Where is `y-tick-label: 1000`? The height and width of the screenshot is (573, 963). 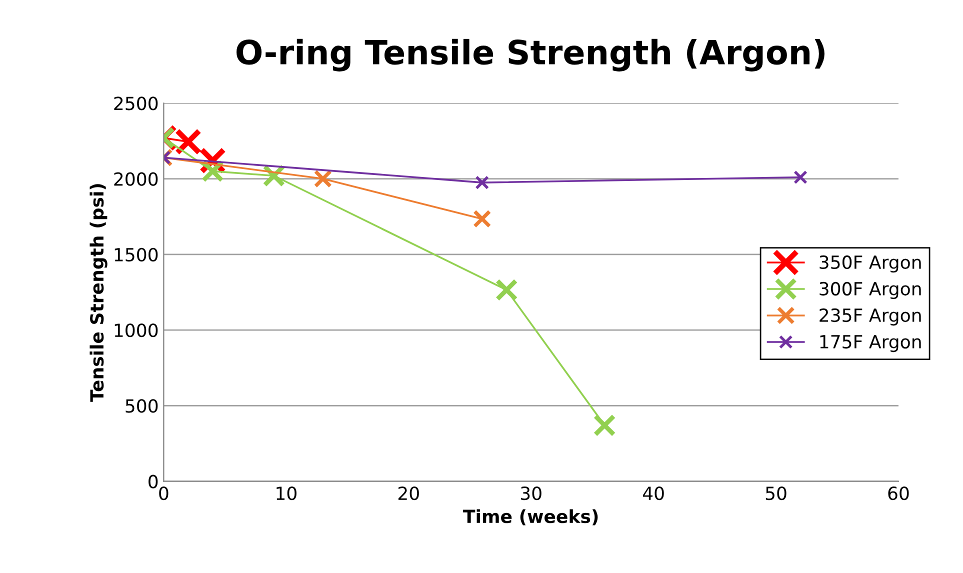
y-tick-label: 1000 is located at coordinates (136, 331).